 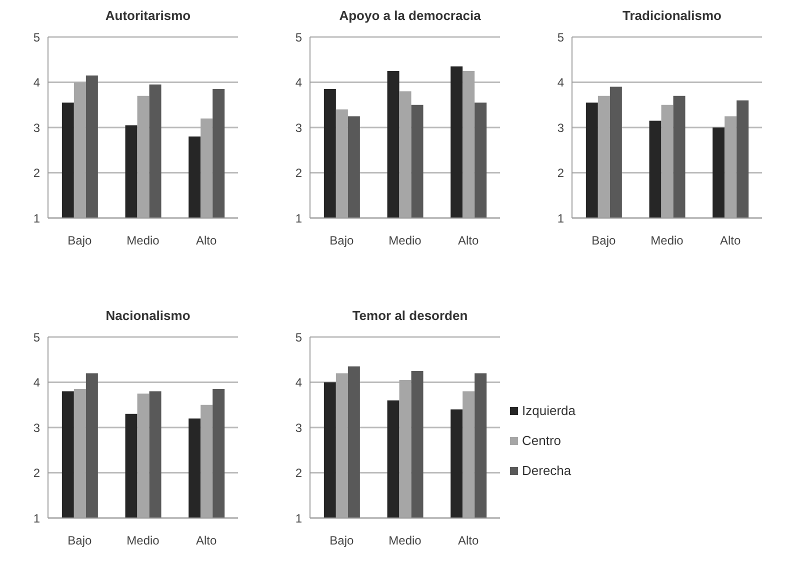 I want to click on chart-title: Temor al desorden, so click(x=410, y=315).